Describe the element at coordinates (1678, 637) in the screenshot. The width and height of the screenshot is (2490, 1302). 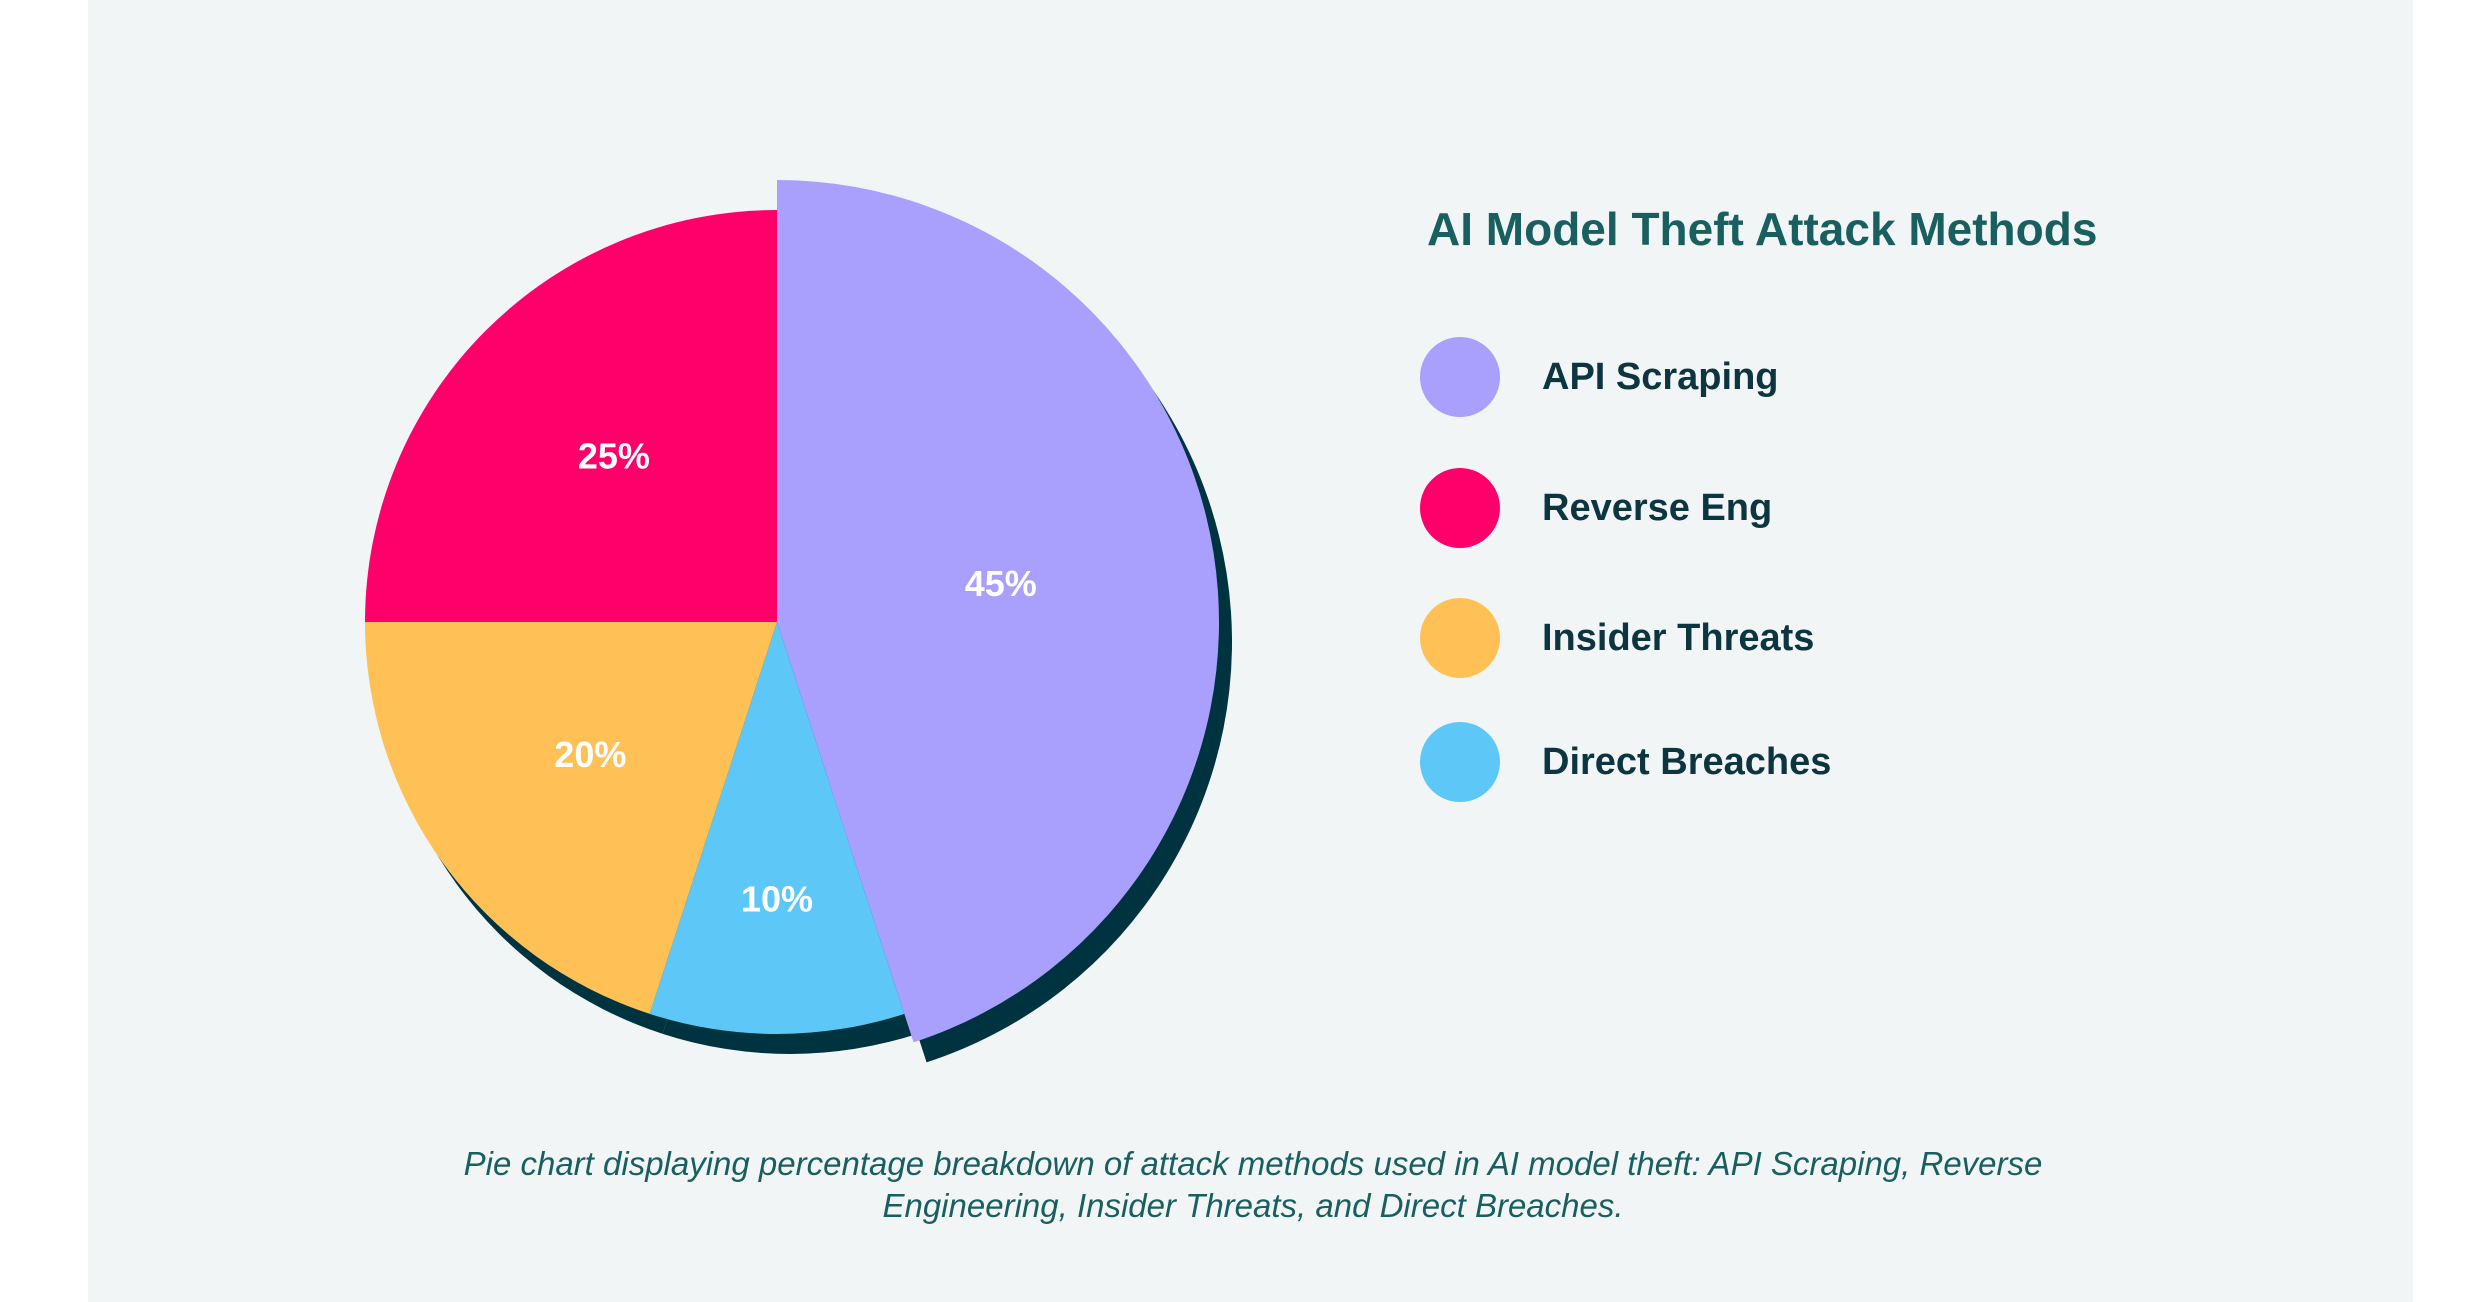
I see `legend-label: Insider Threats` at that location.